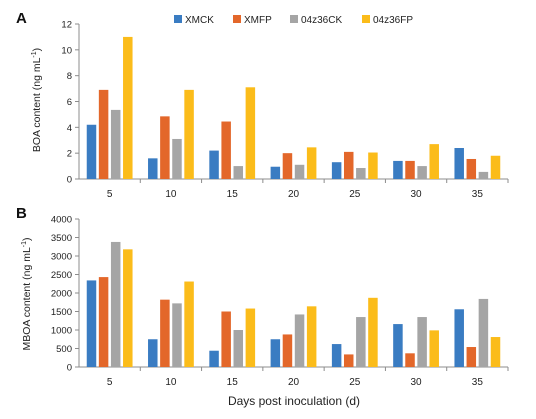 This screenshot has height=419, width=536. Describe the element at coordinates (69, 128) in the screenshot. I see `panel-a-y-tick-label: 4` at that location.